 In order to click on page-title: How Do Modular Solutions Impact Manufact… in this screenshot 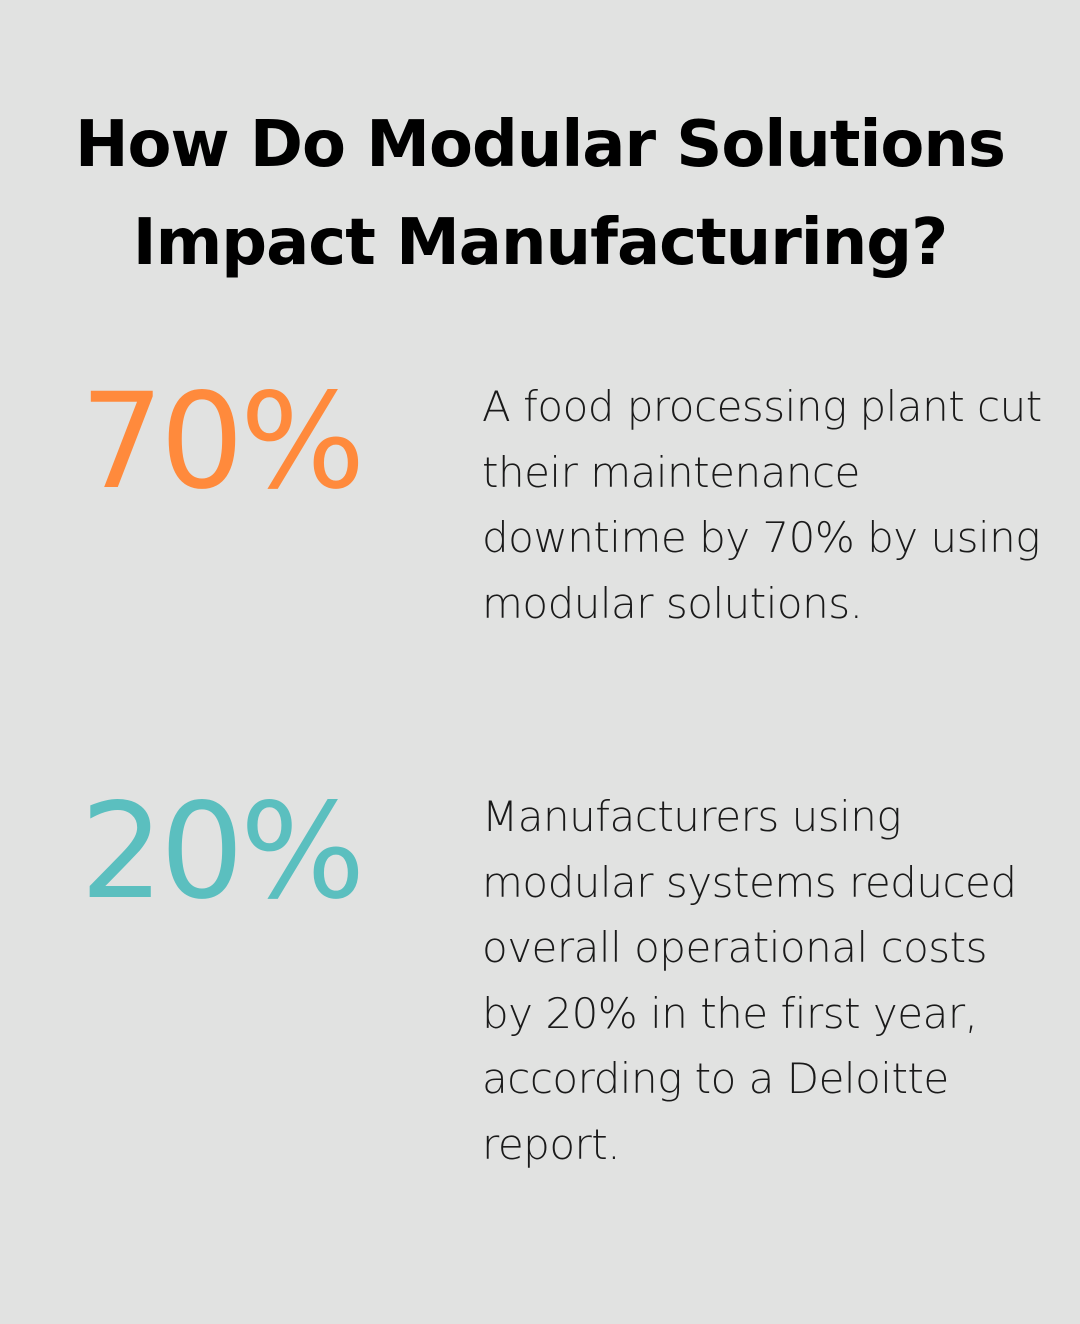, I will do `click(540, 194)`.